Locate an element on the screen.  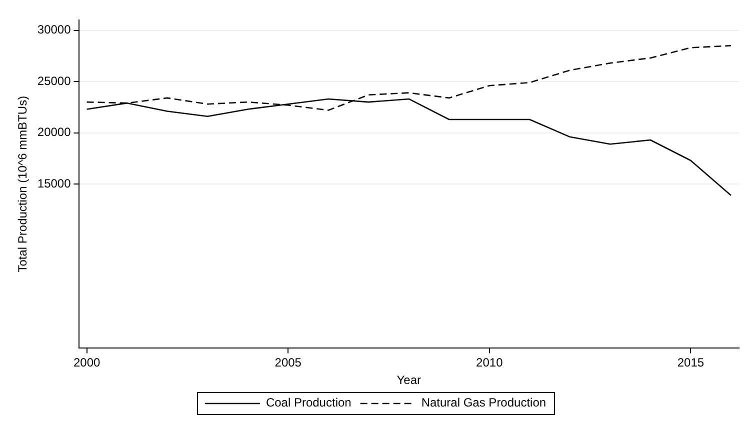
x-tick-label: 2010 is located at coordinates (490, 363).